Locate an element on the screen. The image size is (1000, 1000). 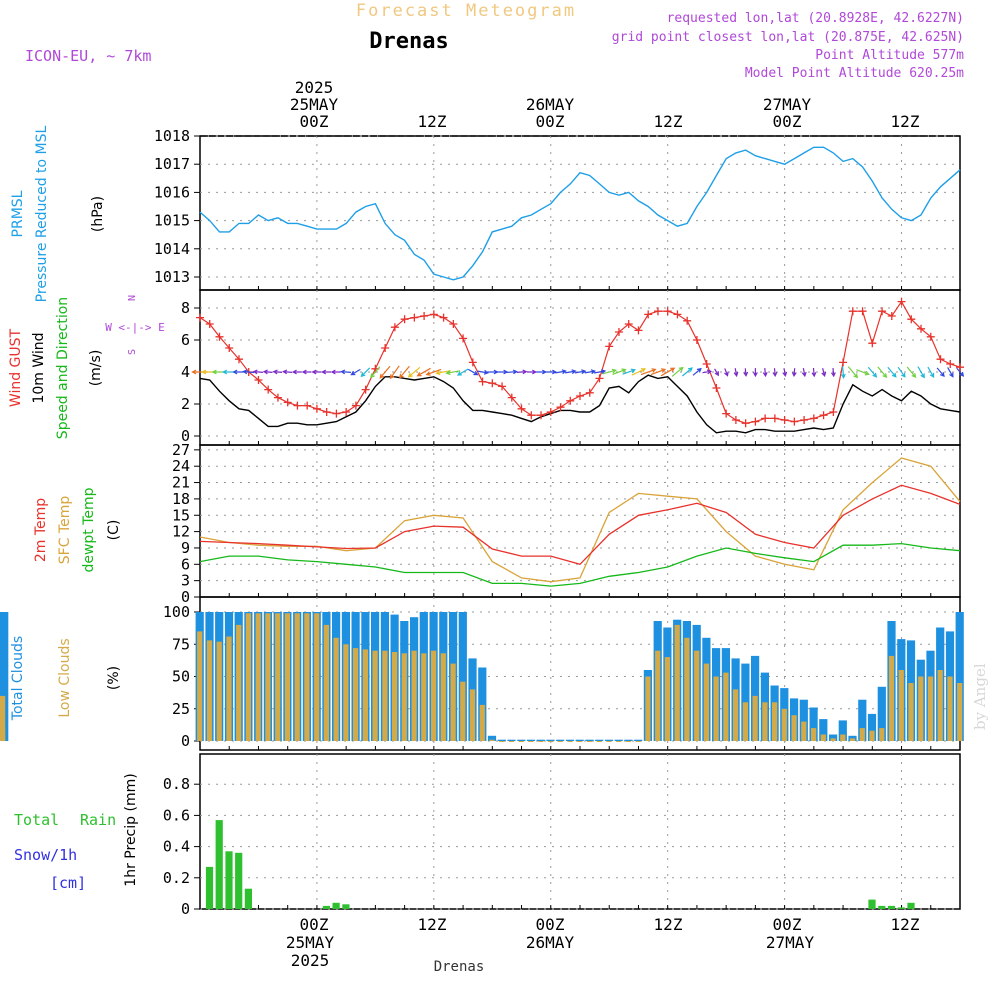
bottom-tick-label: 00Z is located at coordinates (787, 924).